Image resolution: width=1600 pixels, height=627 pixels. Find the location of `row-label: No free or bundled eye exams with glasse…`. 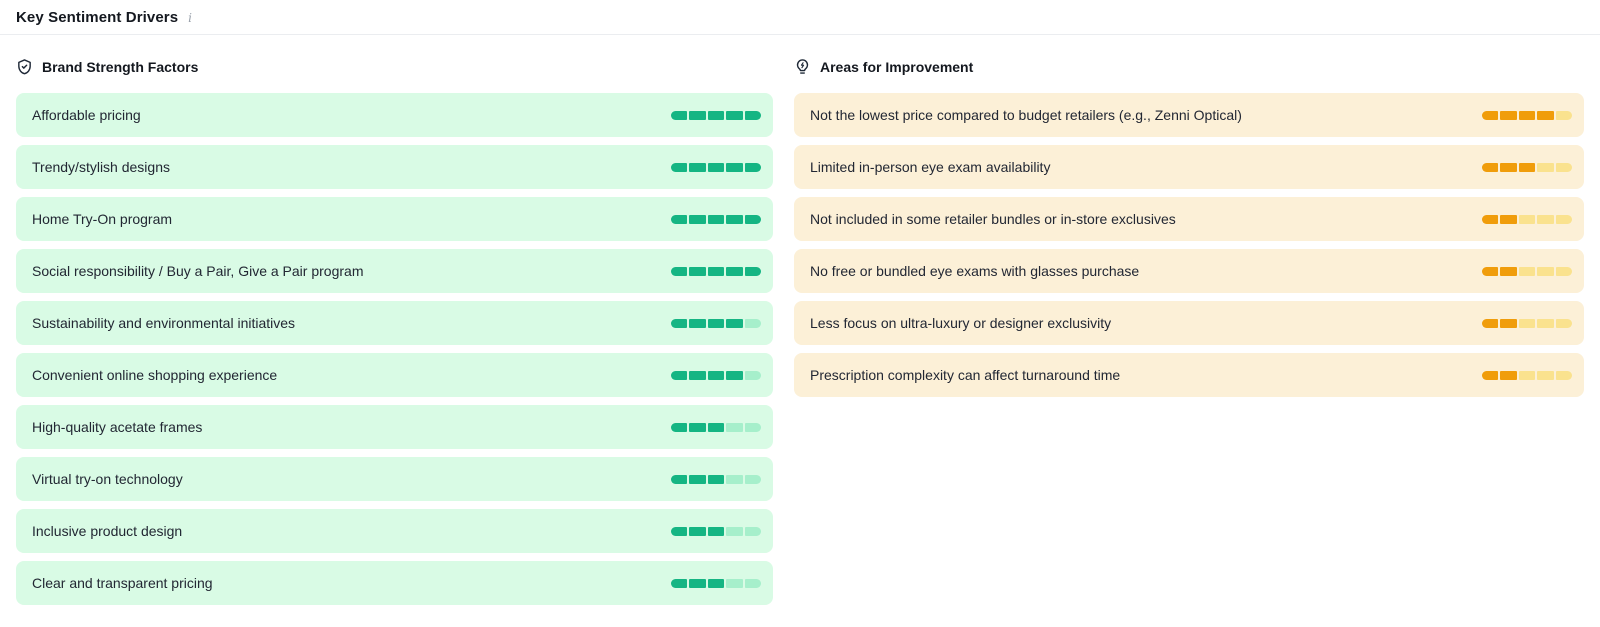

row-label: No free or bundled eye exams with glasse… is located at coordinates (975, 271).